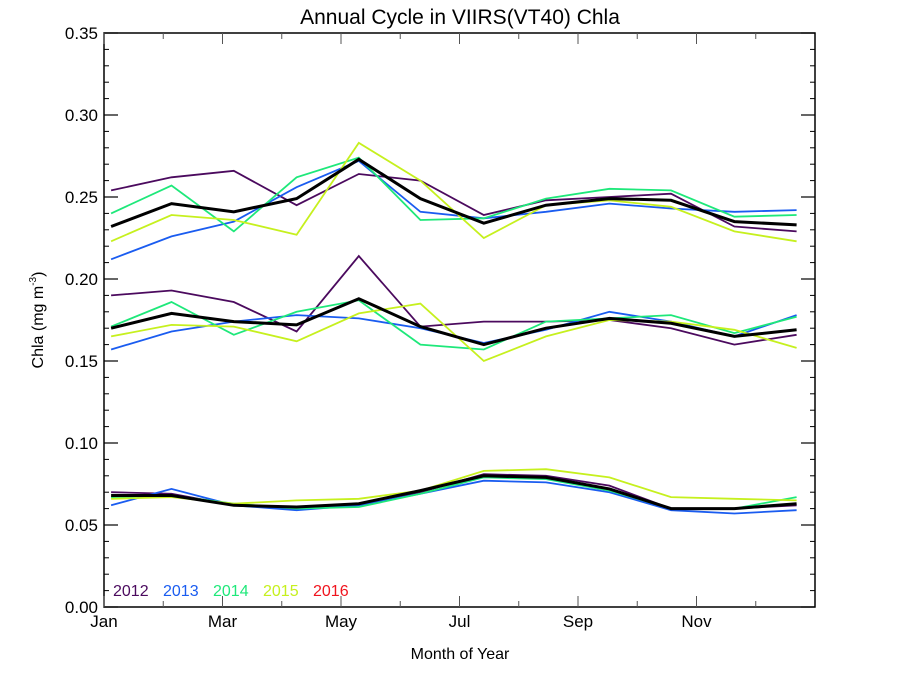  I want to click on series-line-mean-mid, so click(453, 322).